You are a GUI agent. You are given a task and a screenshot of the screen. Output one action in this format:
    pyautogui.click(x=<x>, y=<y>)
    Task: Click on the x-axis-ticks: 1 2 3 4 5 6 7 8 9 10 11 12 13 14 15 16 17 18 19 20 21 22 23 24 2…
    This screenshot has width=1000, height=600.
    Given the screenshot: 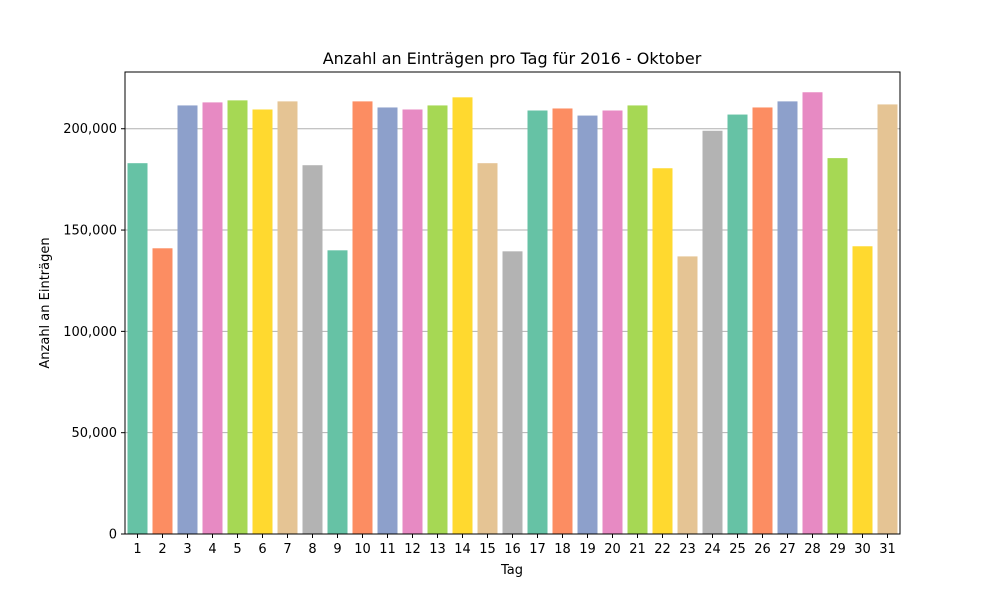 What is the action you would take?
    pyautogui.click(x=514, y=545)
    